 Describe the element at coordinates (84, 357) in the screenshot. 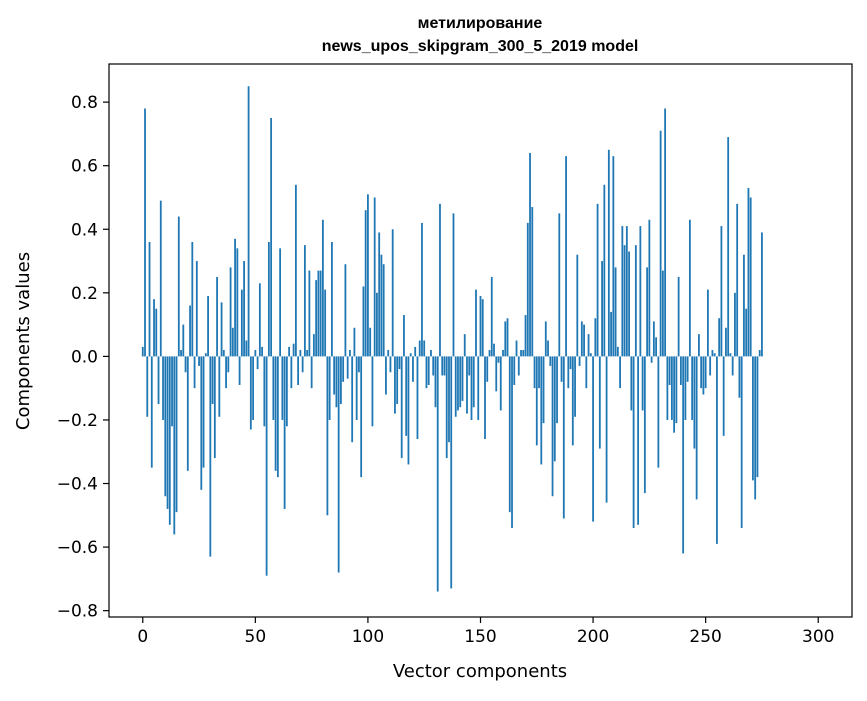

I see `y-tick-label: 0.0` at that location.